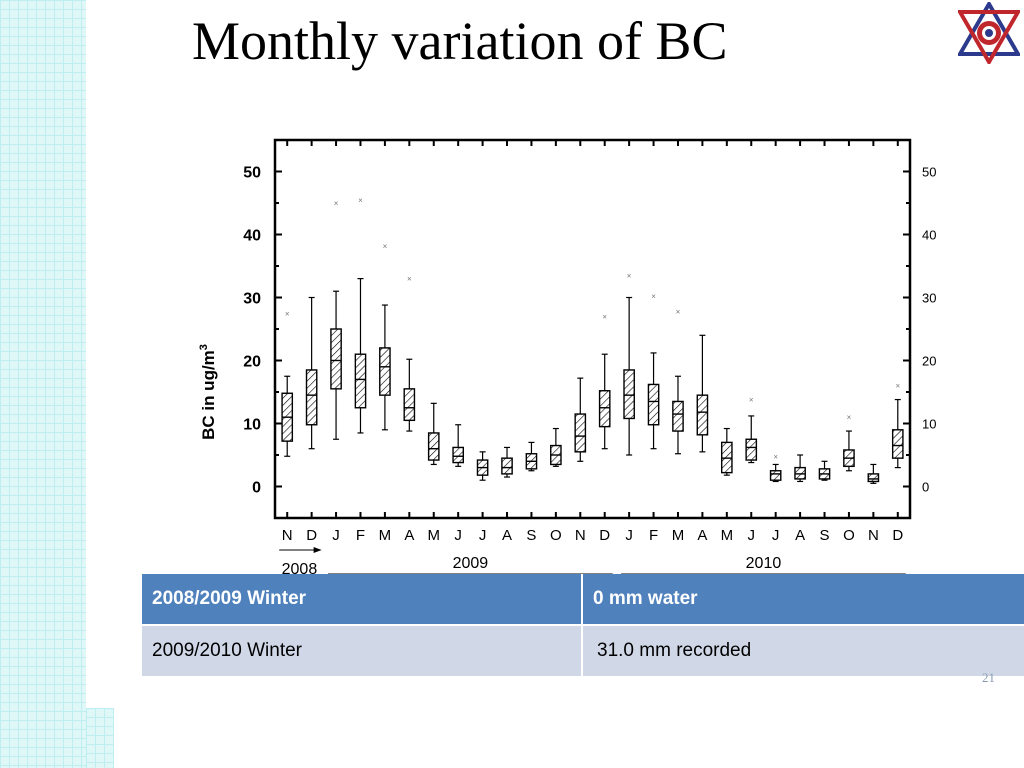 This screenshot has width=1024, height=768. What do you see at coordinates (208, 395) in the screenshot?
I see `y-axis-label-text: BC in ug/m` at bounding box center [208, 395].